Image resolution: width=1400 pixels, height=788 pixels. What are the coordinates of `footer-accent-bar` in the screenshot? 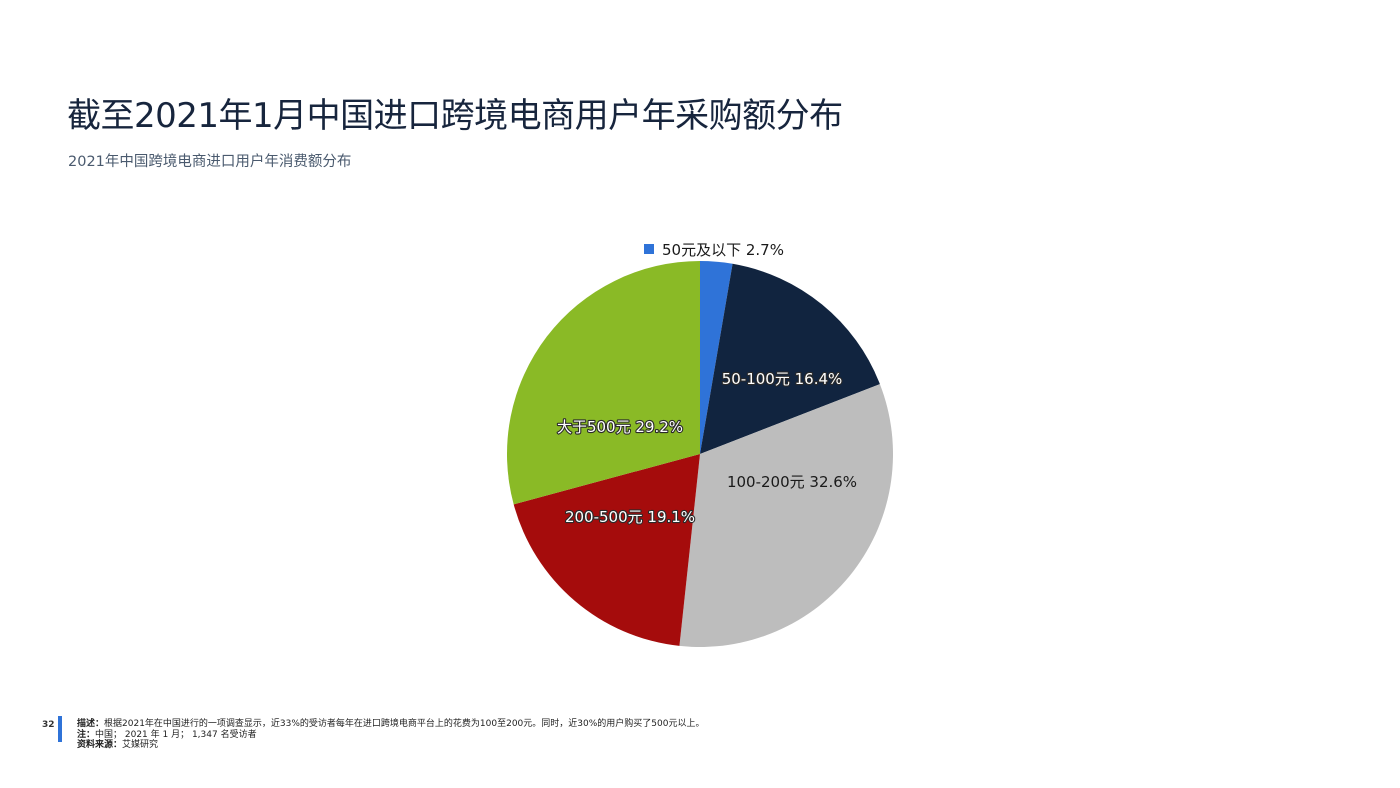 It's located at (60, 729).